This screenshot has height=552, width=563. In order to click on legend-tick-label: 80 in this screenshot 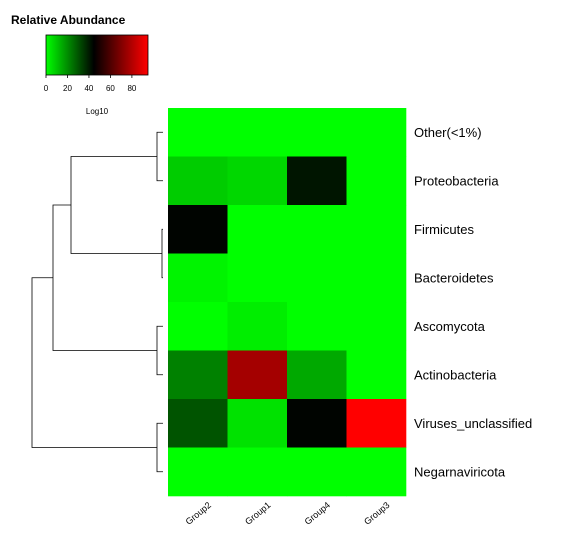, I will do `click(131, 88)`.